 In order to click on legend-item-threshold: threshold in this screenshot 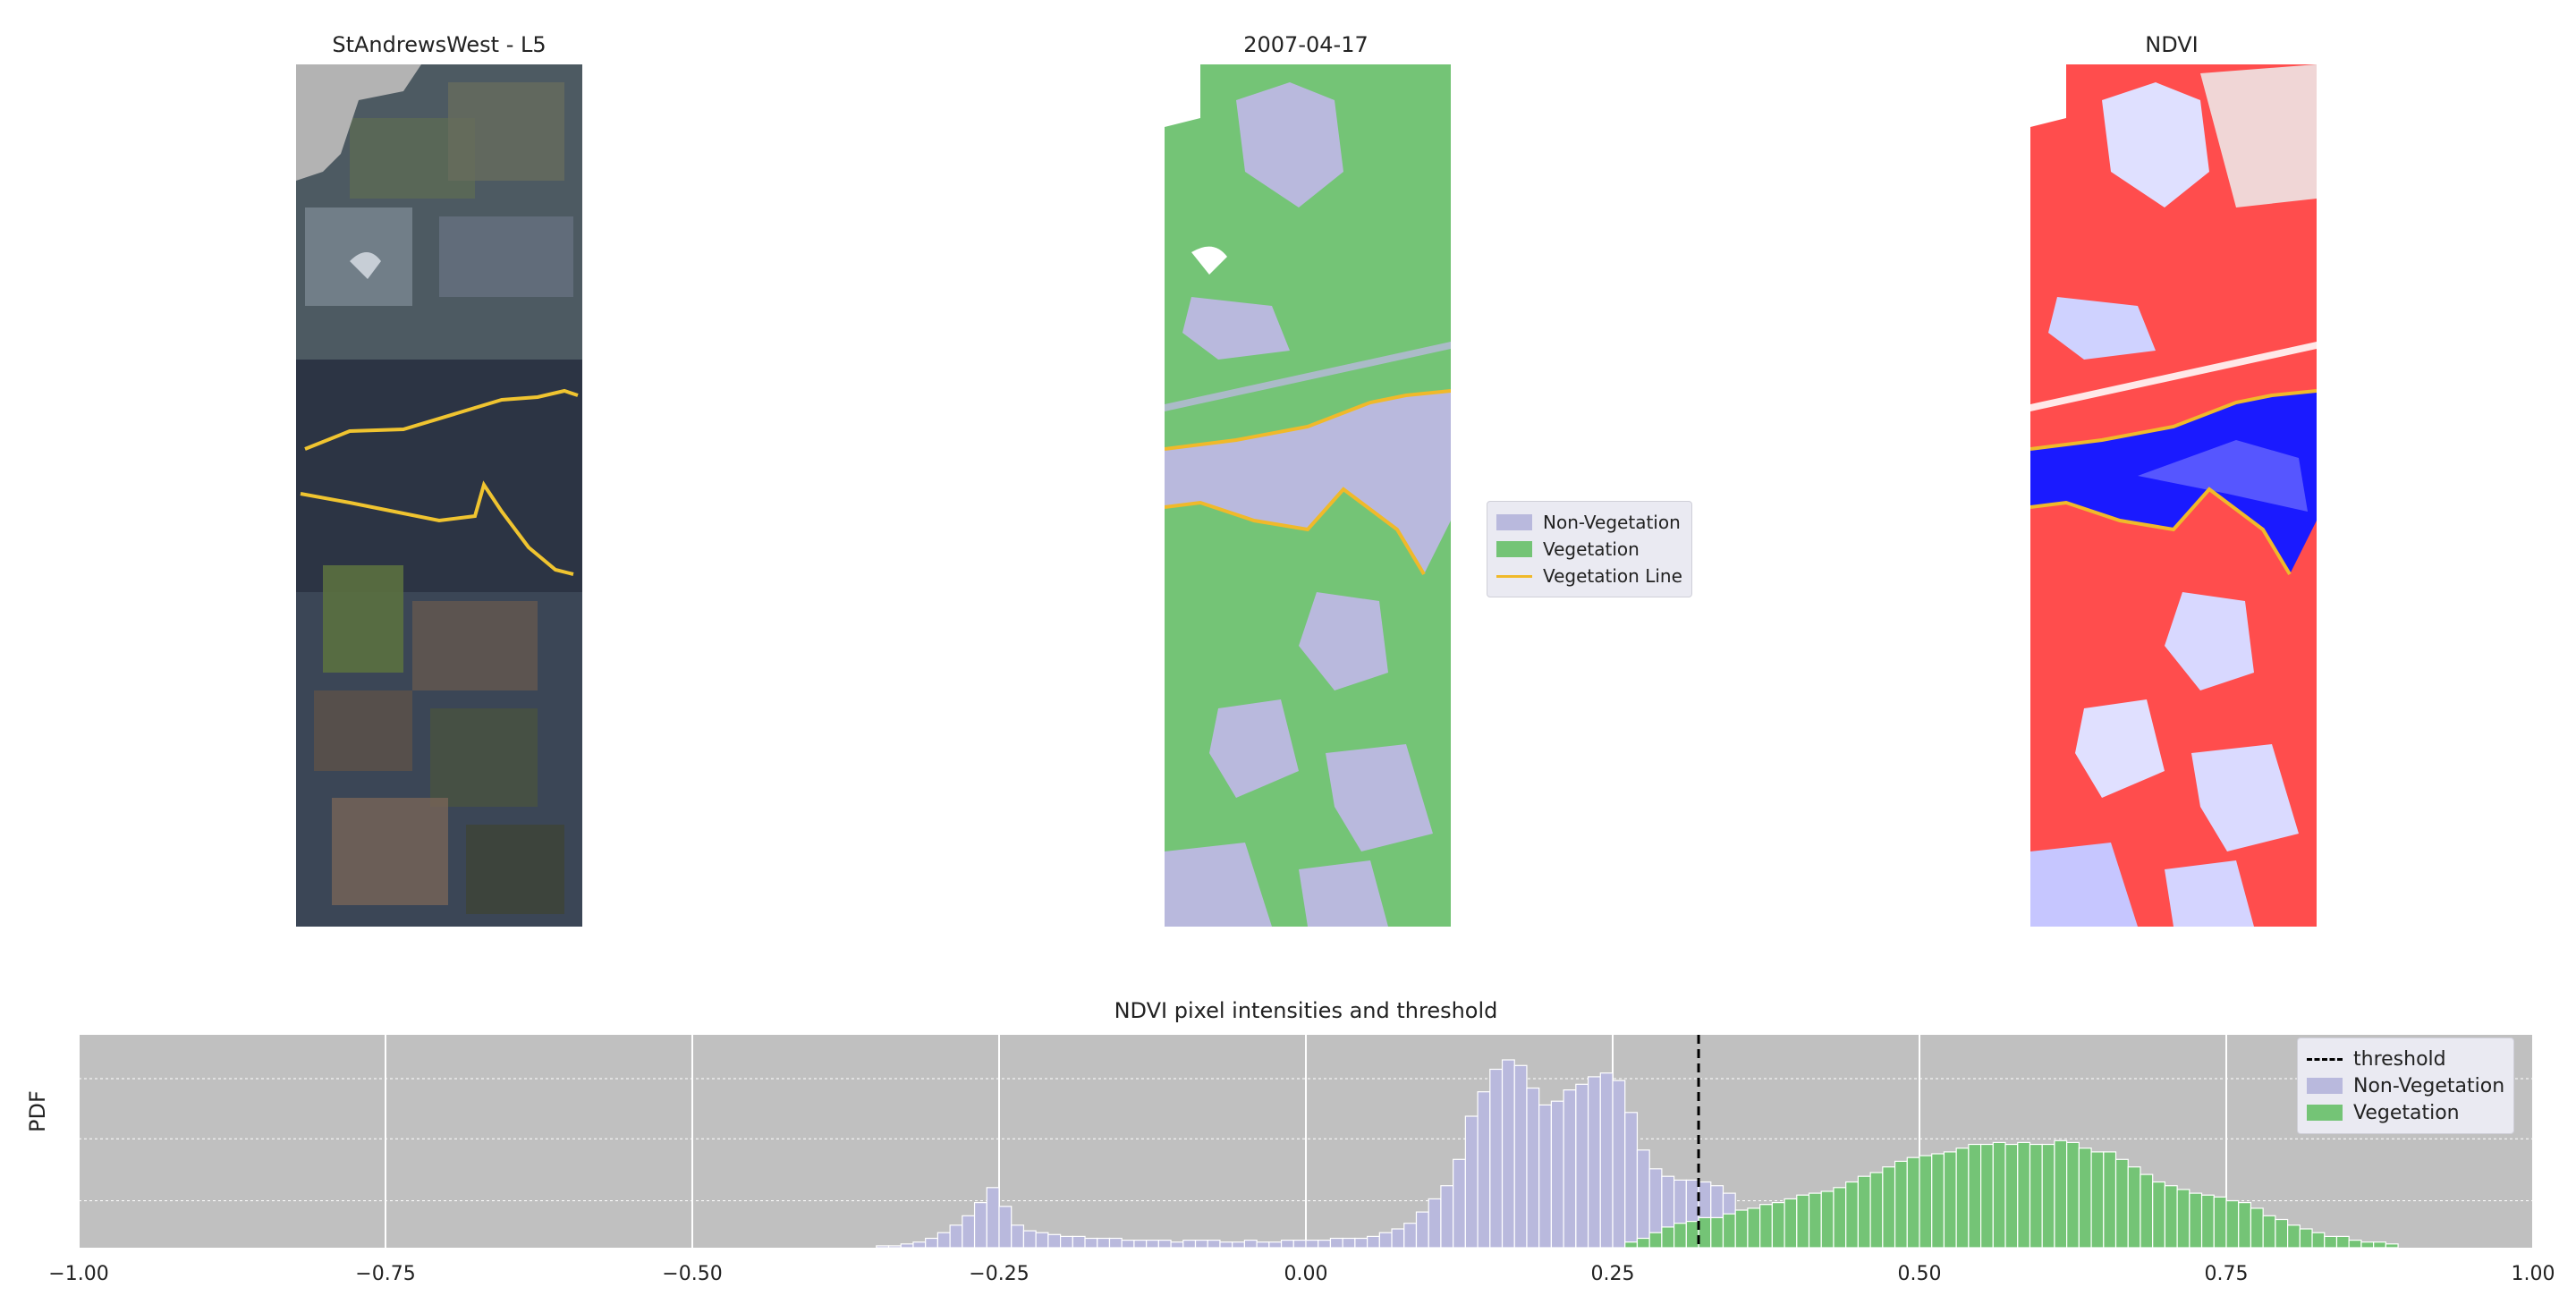, I will do `click(2405, 1059)`.